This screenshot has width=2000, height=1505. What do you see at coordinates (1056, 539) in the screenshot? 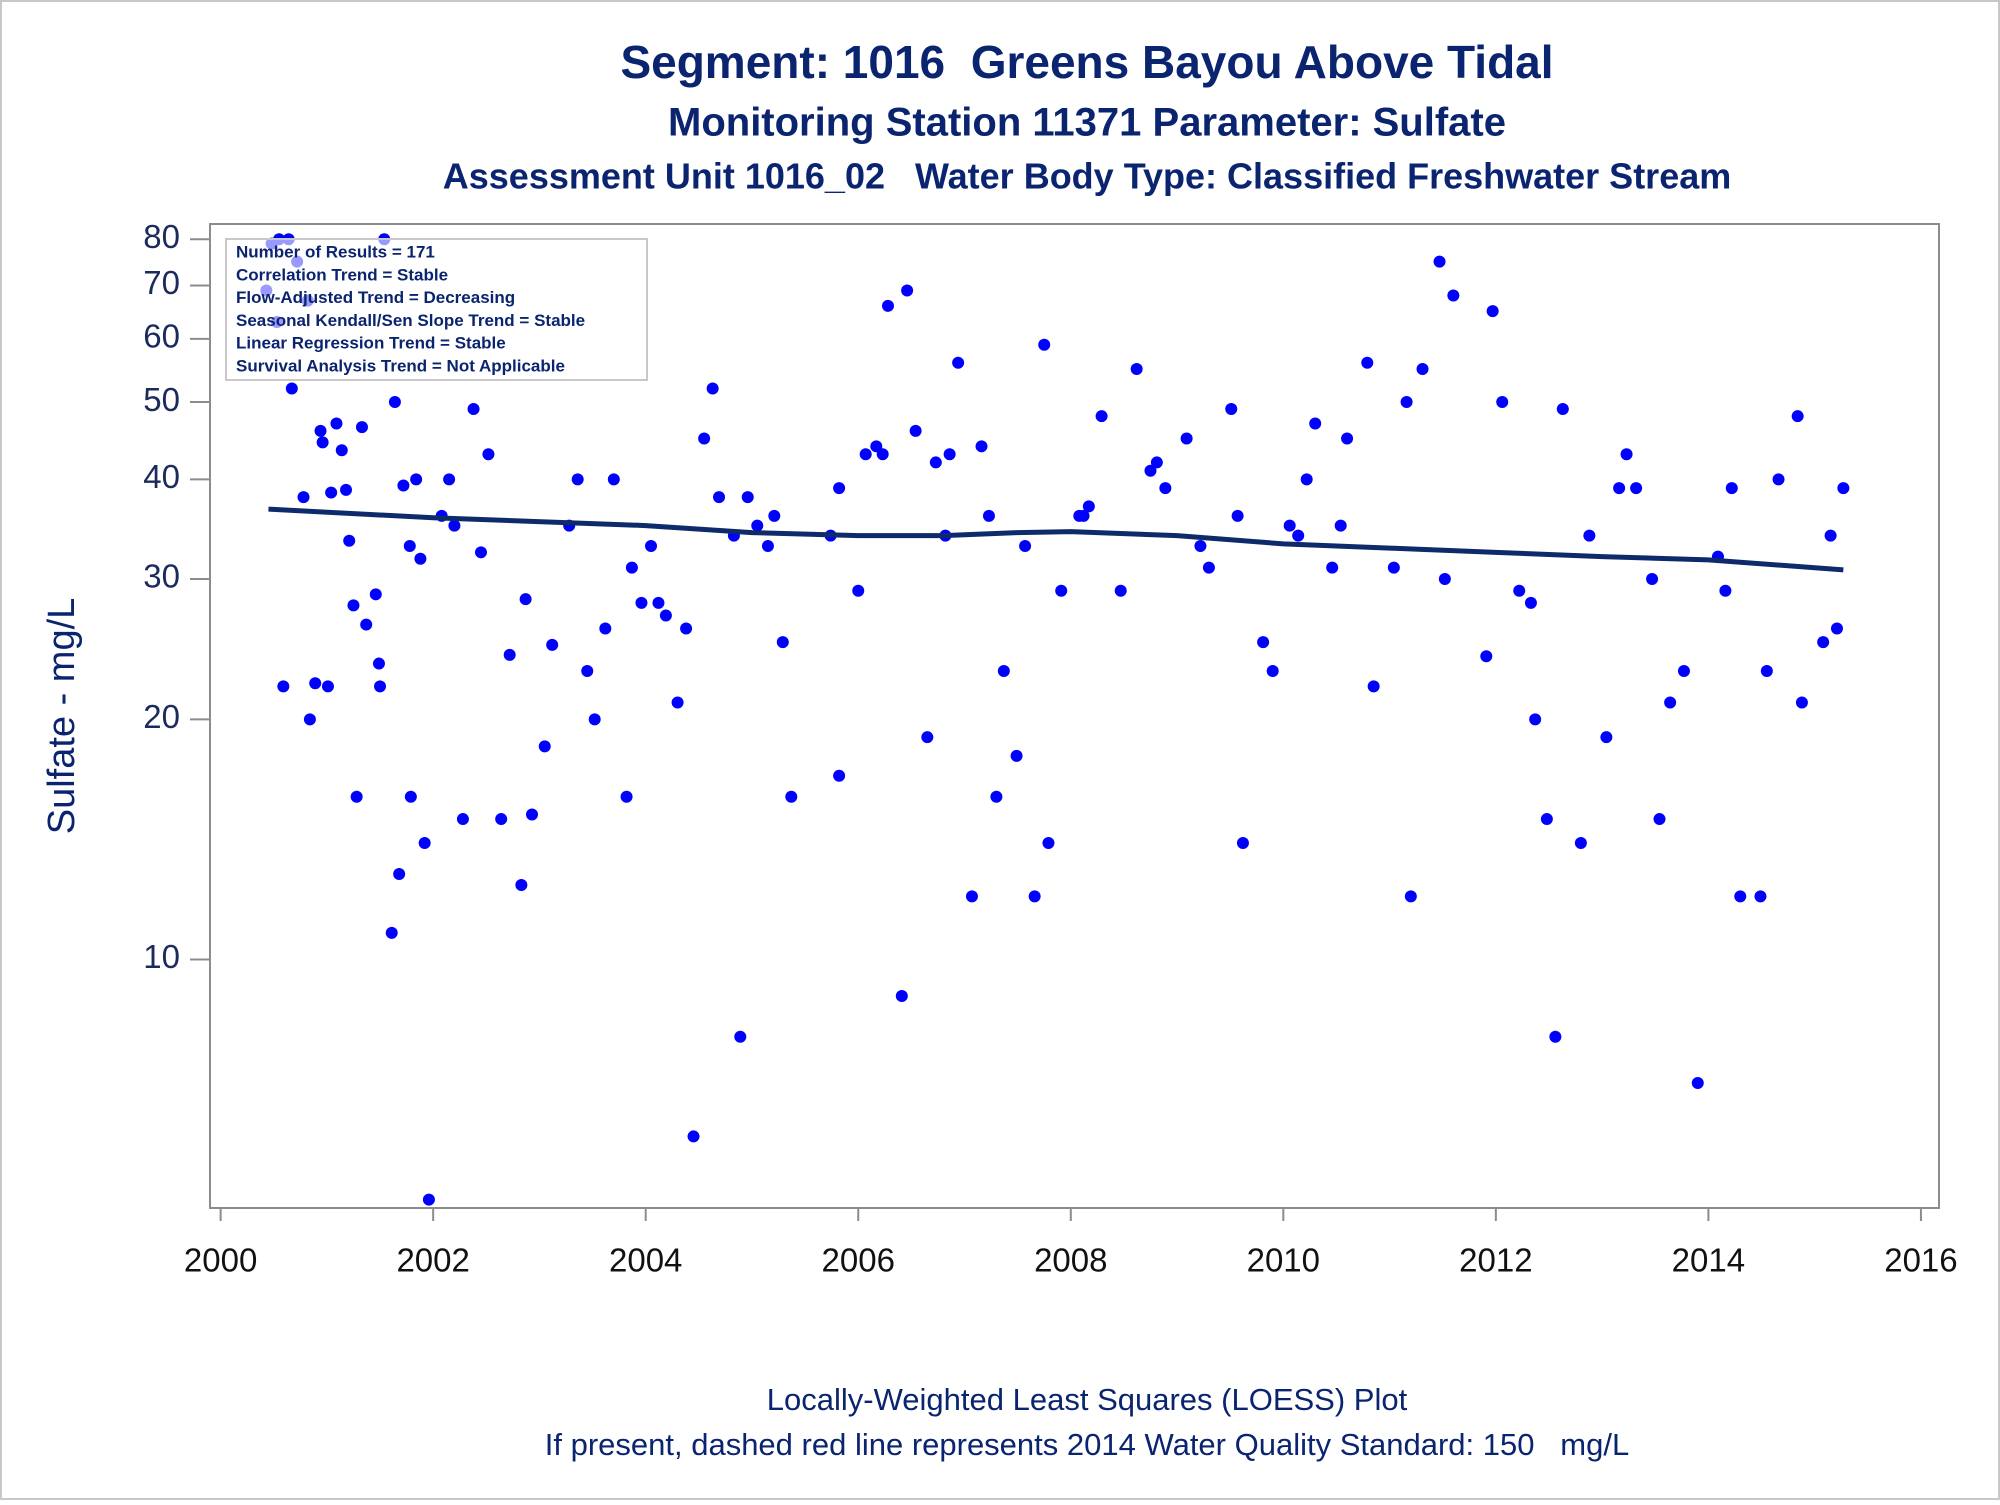
I see `loess-line` at bounding box center [1056, 539].